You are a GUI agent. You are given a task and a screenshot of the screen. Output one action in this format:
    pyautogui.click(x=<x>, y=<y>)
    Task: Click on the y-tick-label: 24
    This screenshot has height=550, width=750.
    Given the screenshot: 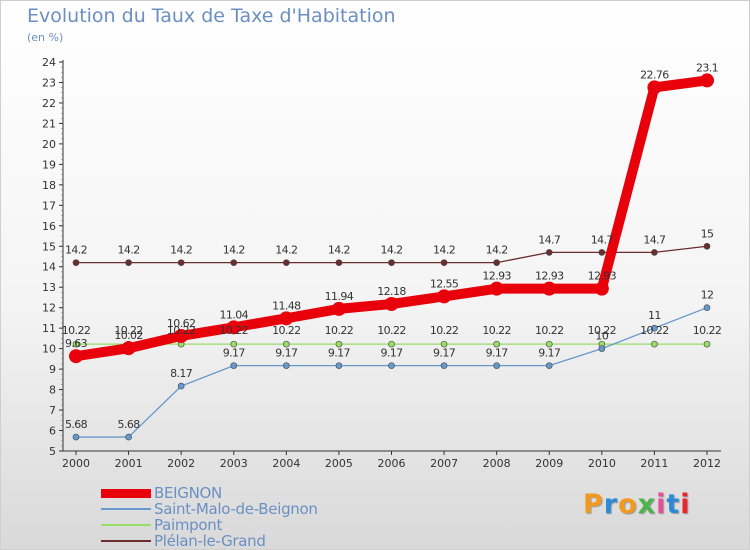 What is the action you would take?
    pyautogui.click(x=49, y=62)
    